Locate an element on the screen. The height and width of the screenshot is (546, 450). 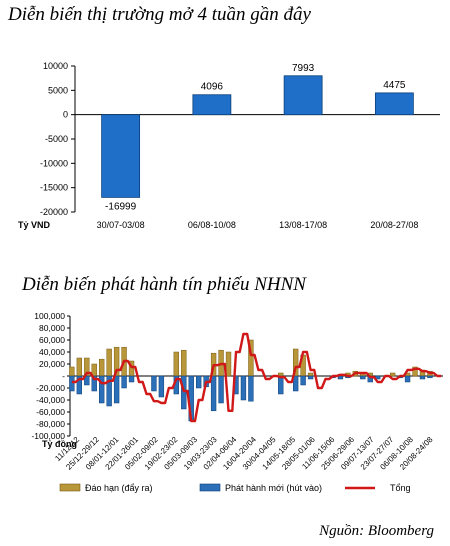
chart2-y-tick-label: -100,000 is located at coordinates (48, 436).